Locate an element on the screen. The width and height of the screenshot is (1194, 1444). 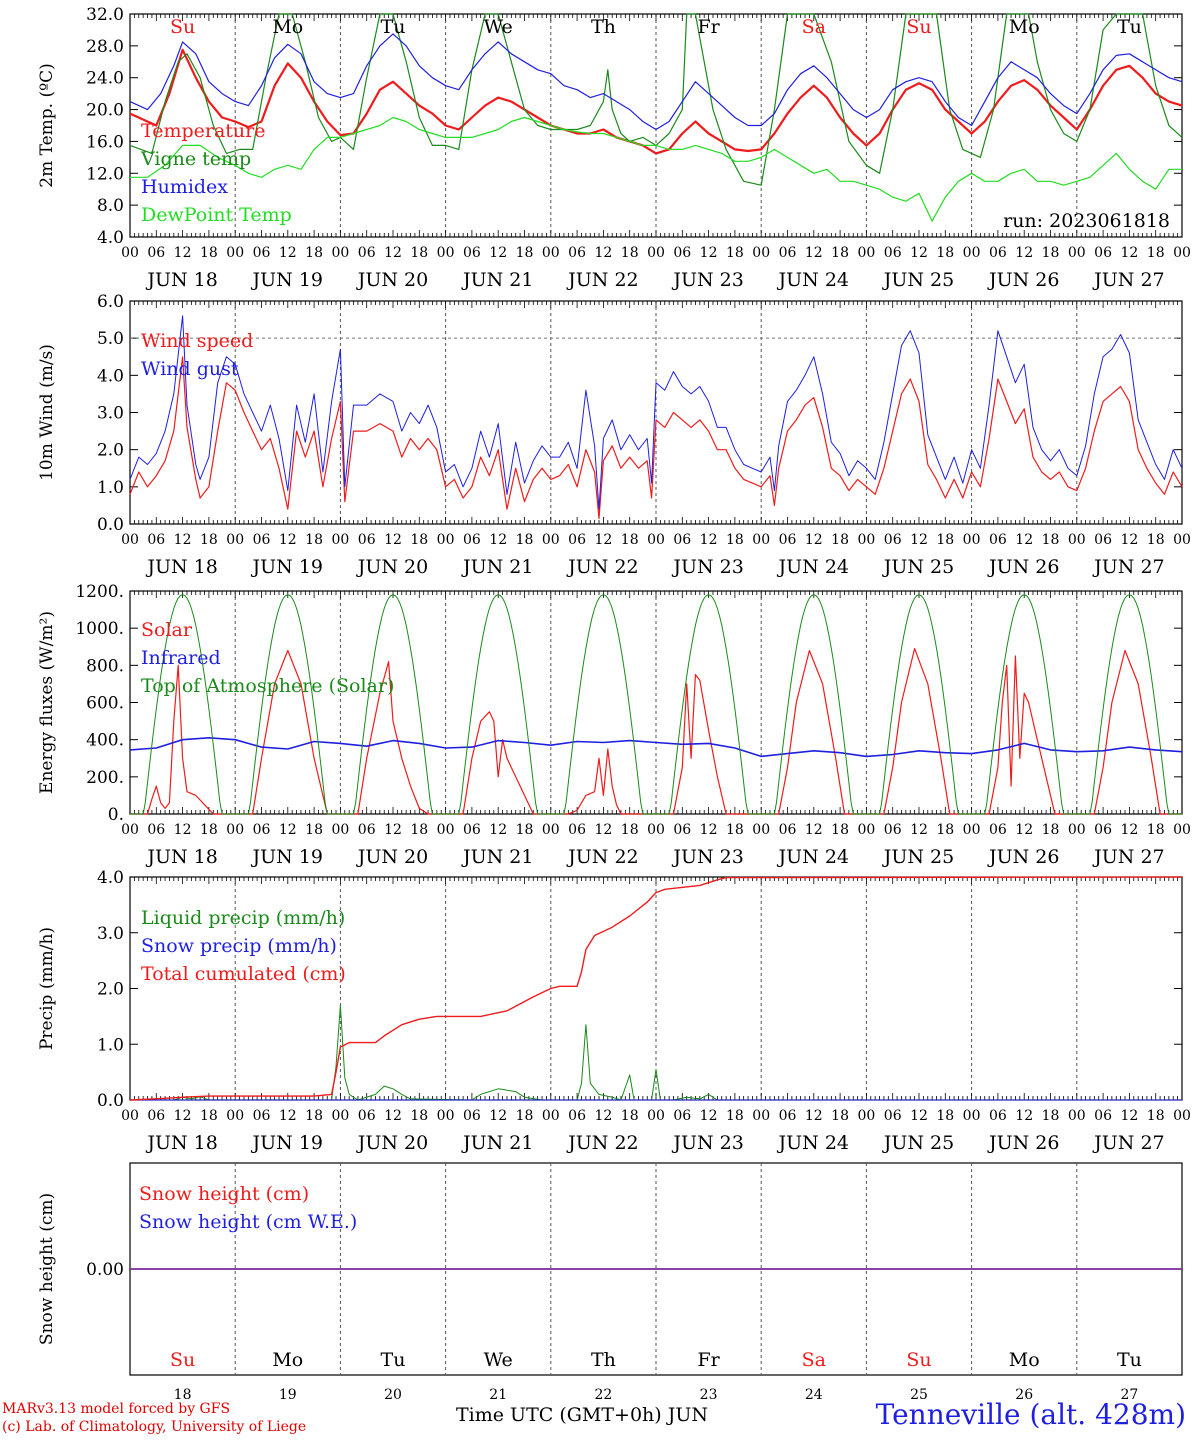
day-number: 19 is located at coordinates (288, 1395).